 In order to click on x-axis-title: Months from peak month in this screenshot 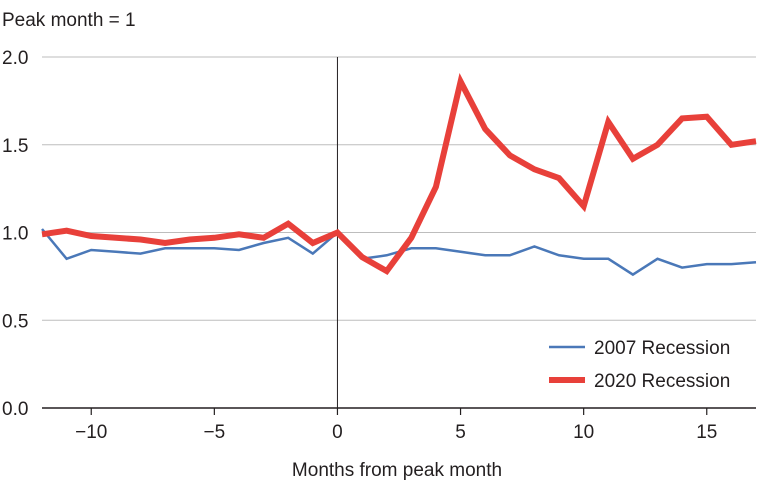, I will do `click(397, 470)`.